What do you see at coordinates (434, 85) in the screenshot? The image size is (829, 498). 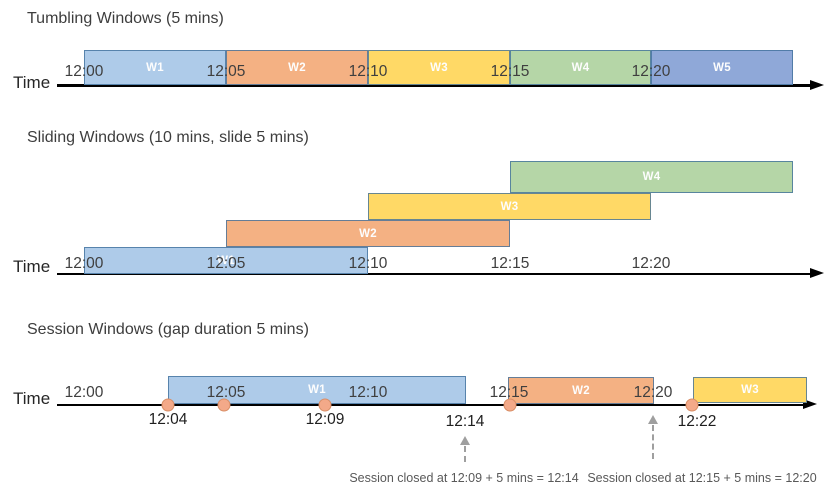 I see `tumbling-timeline` at bounding box center [434, 85].